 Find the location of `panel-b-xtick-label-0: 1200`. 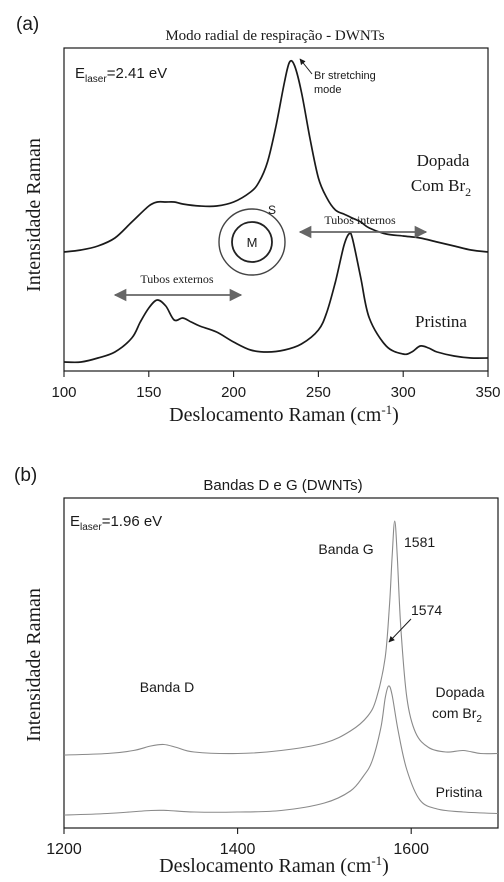

panel-b-xtick-label-0: 1200 is located at coordinates (64, 849).